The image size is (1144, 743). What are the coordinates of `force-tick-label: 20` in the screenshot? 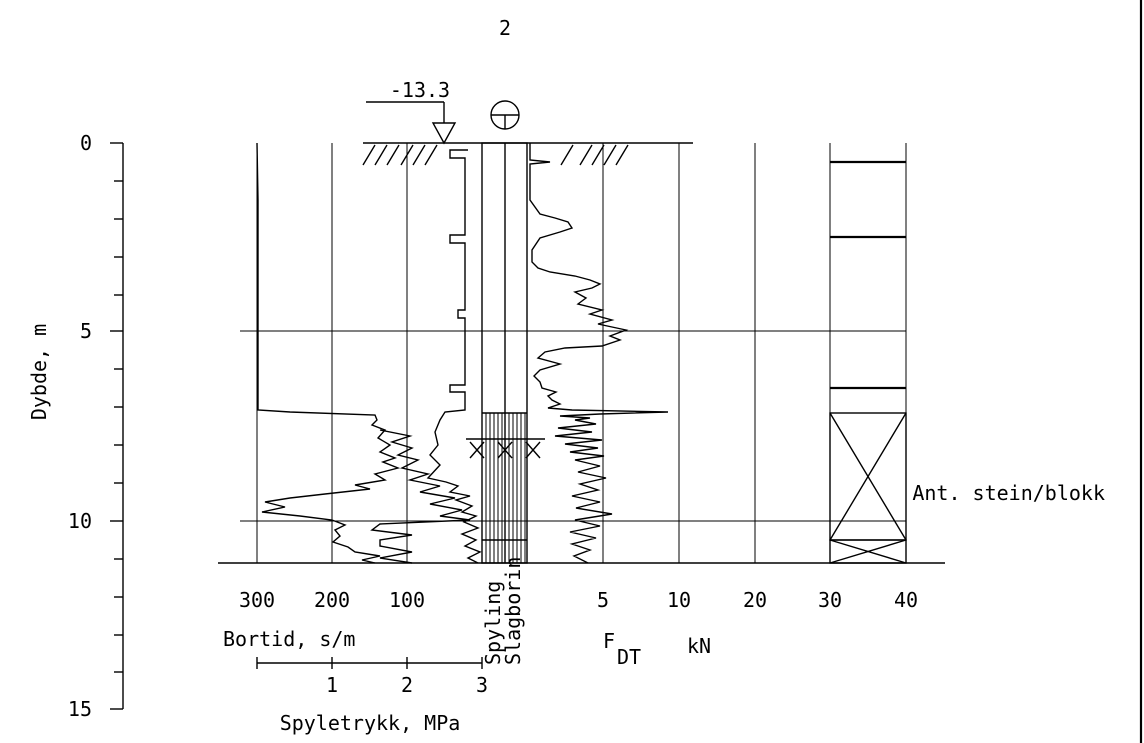 It's located at (755, 600).